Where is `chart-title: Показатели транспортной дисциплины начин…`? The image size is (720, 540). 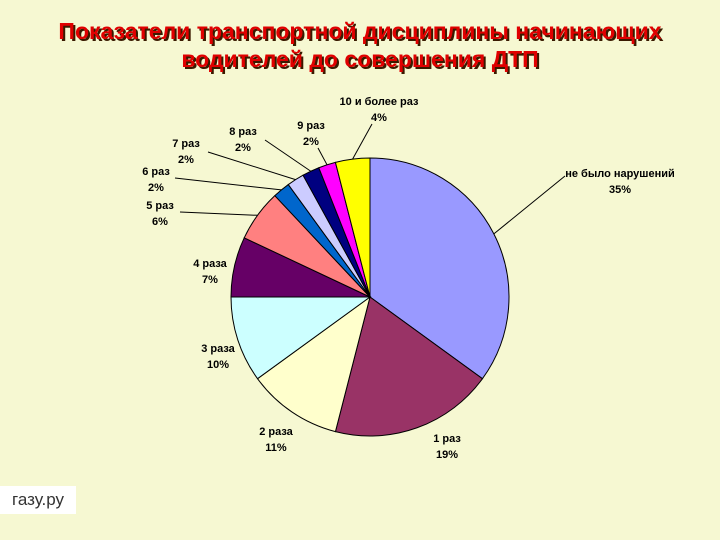 chart-title: Показатели транспортной дисциплины начин… is located at coordinates (360, 31).